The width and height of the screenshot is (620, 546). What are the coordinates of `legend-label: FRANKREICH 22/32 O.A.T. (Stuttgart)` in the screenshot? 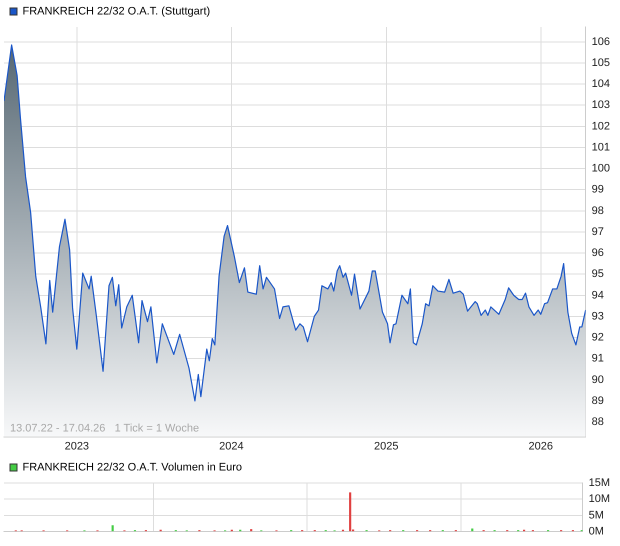 It's located at (116, 12).